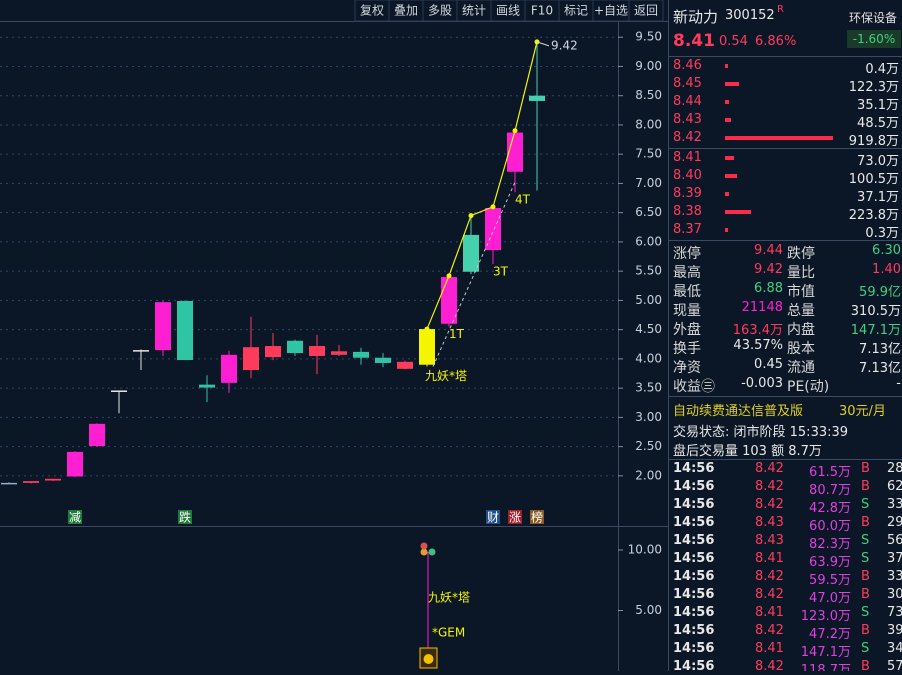 Image resolution: width=902 pixels, height=675 pixels. What do you see at coordinates (687, 311) in the screenshot?
I see `stat-label: 现量` at bounding box center [687, 311].